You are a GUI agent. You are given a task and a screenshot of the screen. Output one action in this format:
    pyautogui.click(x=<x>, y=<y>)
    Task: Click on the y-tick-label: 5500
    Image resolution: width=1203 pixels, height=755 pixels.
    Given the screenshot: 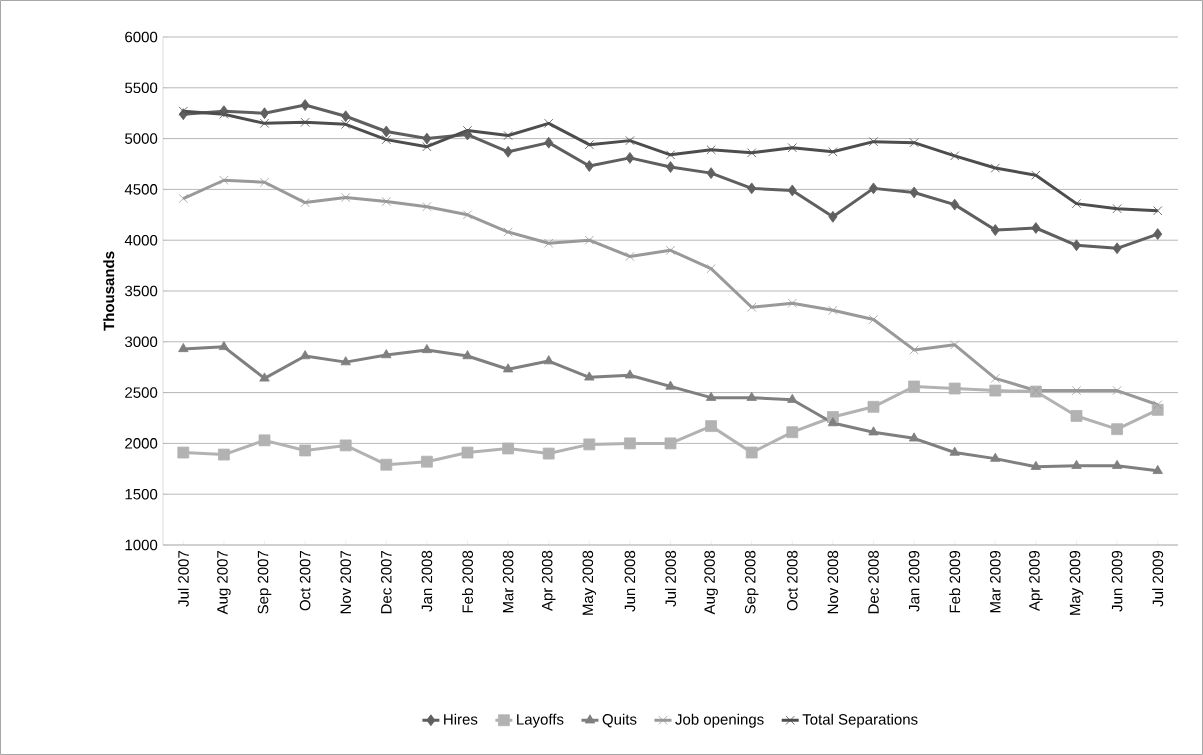 What is the action you would take?
    pyautogui.click(x=141, y=88)
    